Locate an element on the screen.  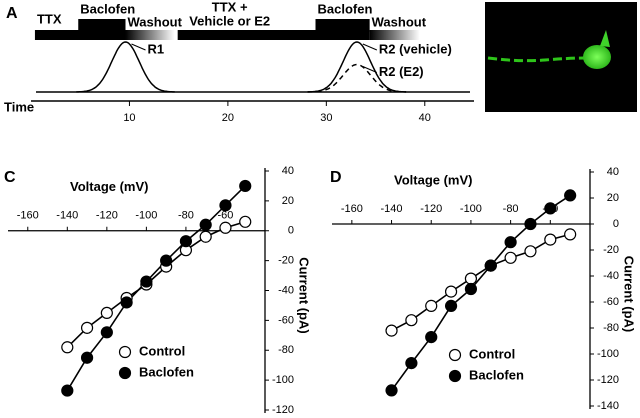
x-axis-label: Voltage (mV) is located at coordinates (109, 186).